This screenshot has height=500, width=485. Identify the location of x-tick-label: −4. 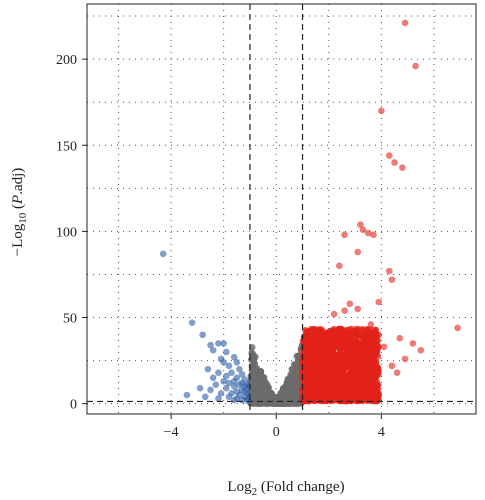
(171, 432).